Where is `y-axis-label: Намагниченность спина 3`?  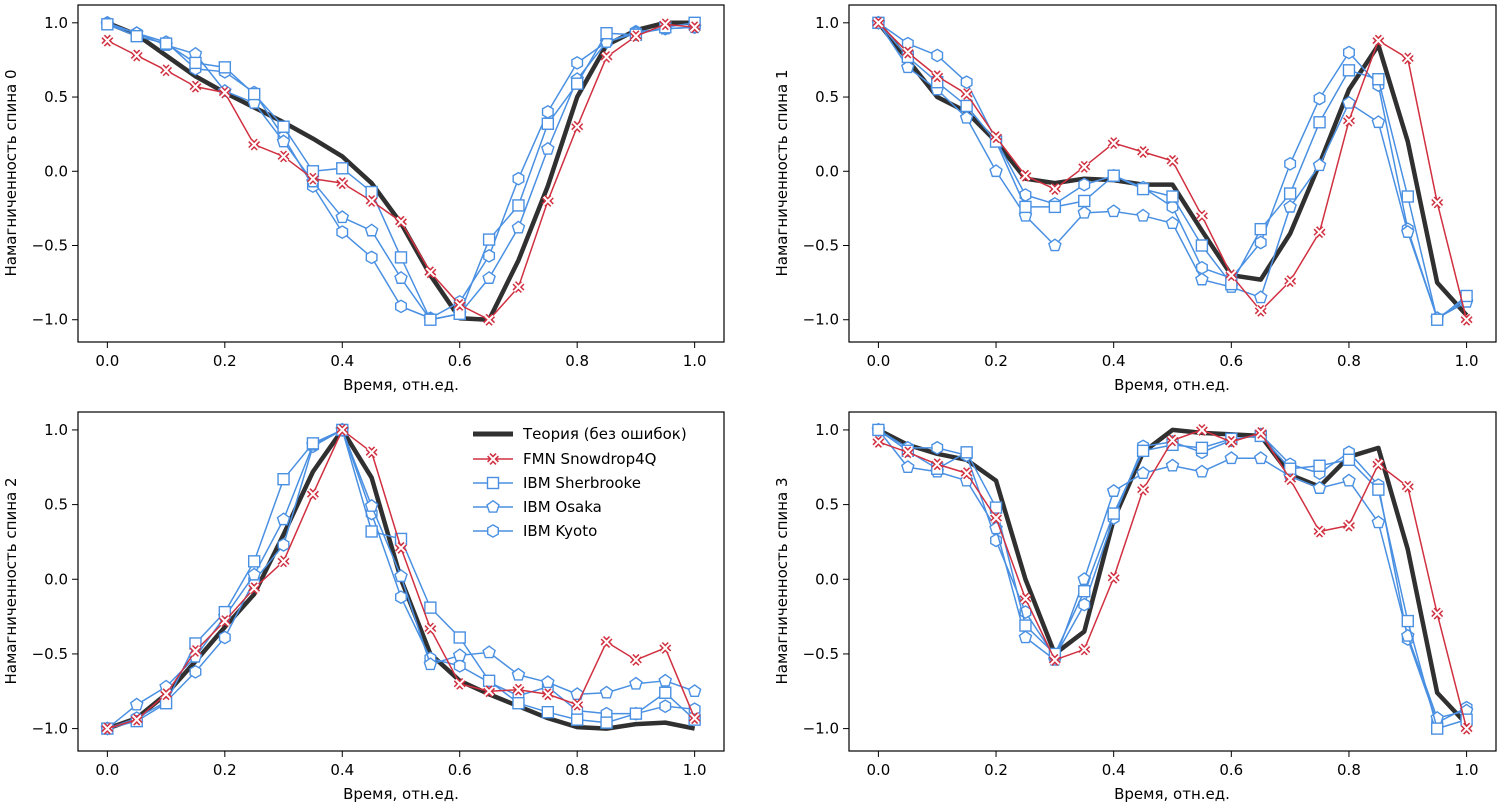 y-axis-label: Намагниченность спина 3 is located at coordinates (782, 580).